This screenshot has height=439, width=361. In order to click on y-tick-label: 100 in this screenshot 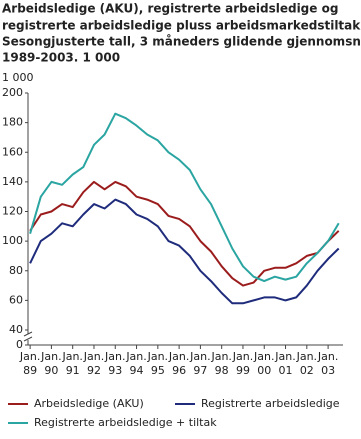, I will do `click(12, 240)`.